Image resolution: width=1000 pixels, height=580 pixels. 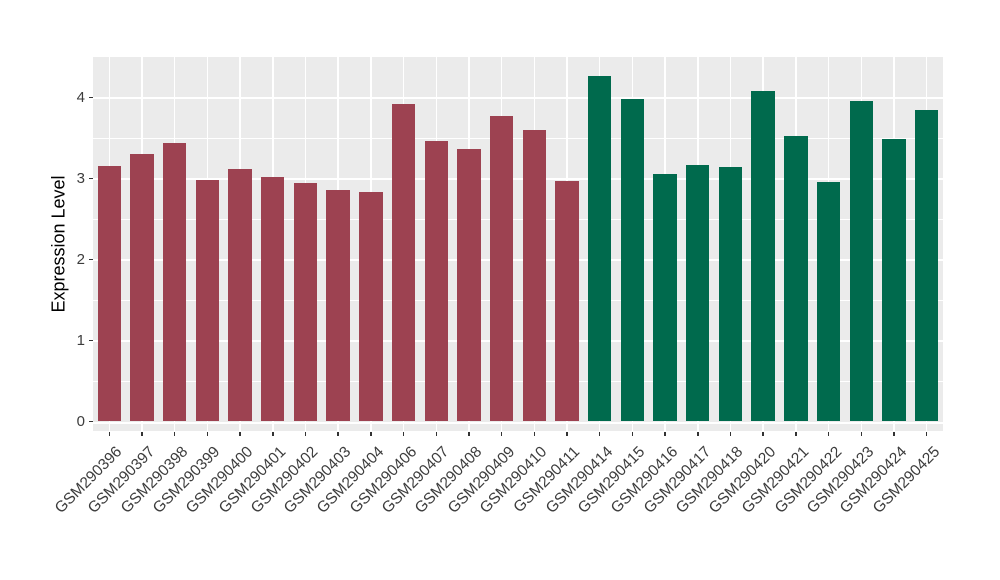 What do you see at coordinates (665, 298) in the screenshot?
I see `bar-GSM290416` at bounding box center [665, 298].